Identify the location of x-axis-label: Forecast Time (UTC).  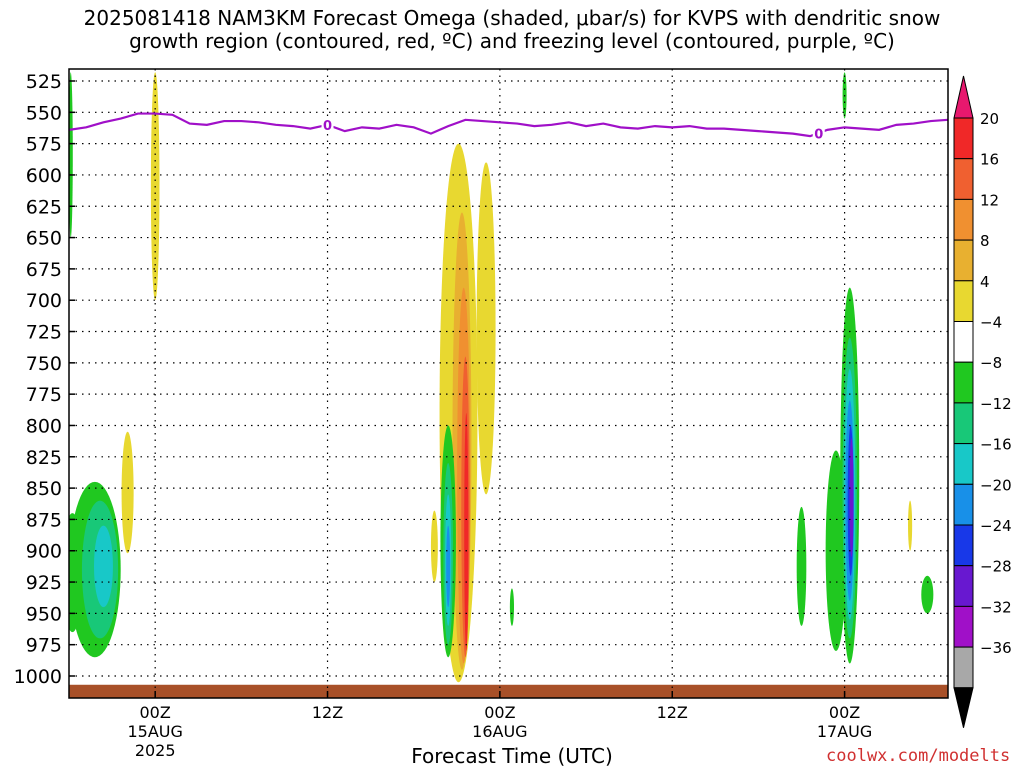
(512, 756).